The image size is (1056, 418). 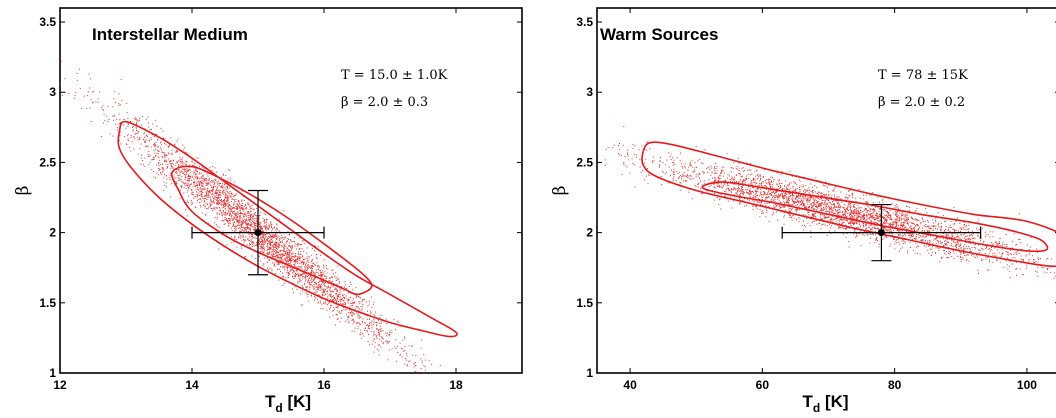 I want to click on x-axis-label-main: T, so click(x=270, y=401).